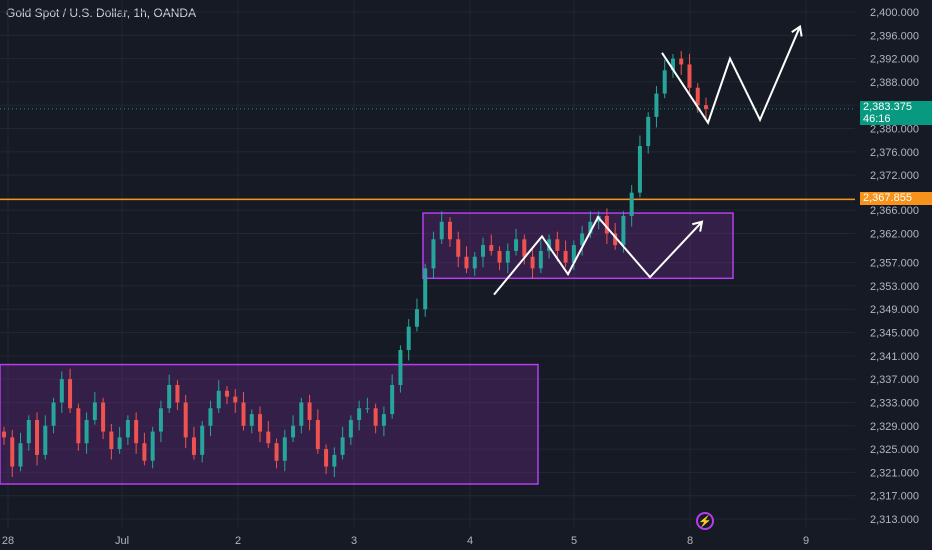  What do you see at coordinates (894, 310) in the screenshot?
I see `y-tick-label: 2,349.000` at bounding box center [894, 310].